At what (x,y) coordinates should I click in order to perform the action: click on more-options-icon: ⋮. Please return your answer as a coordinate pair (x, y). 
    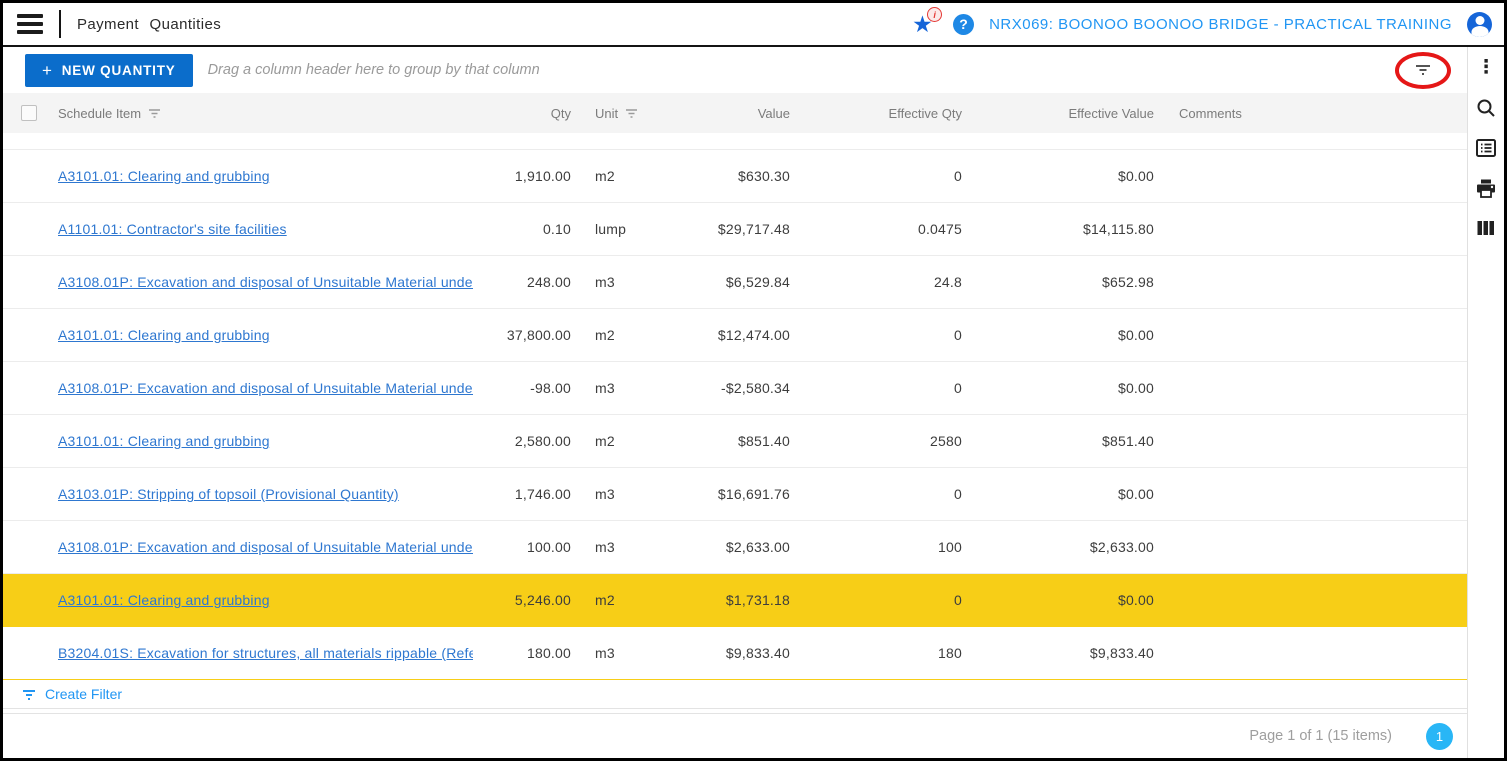
    Looking at the image, I should click on (1486, 67).